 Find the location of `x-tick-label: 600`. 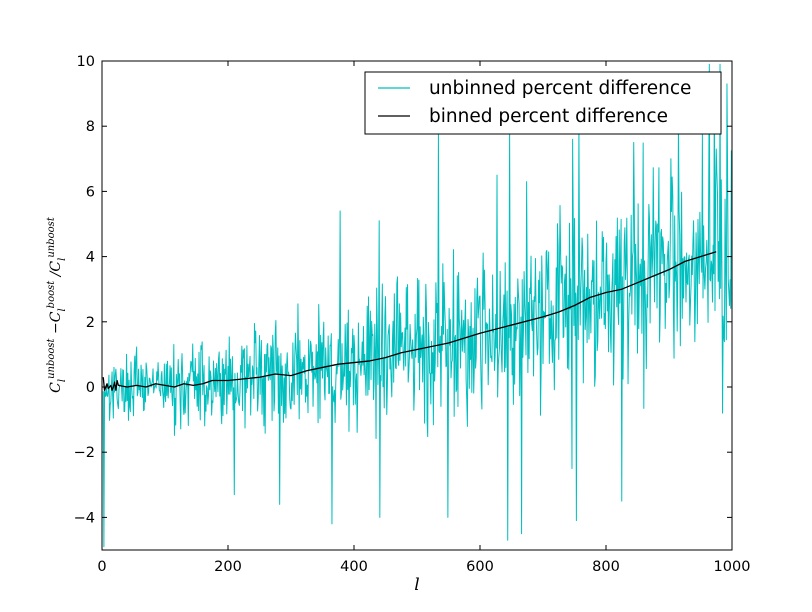

x-tick-label: 600 is located at coordinates (480, 567).